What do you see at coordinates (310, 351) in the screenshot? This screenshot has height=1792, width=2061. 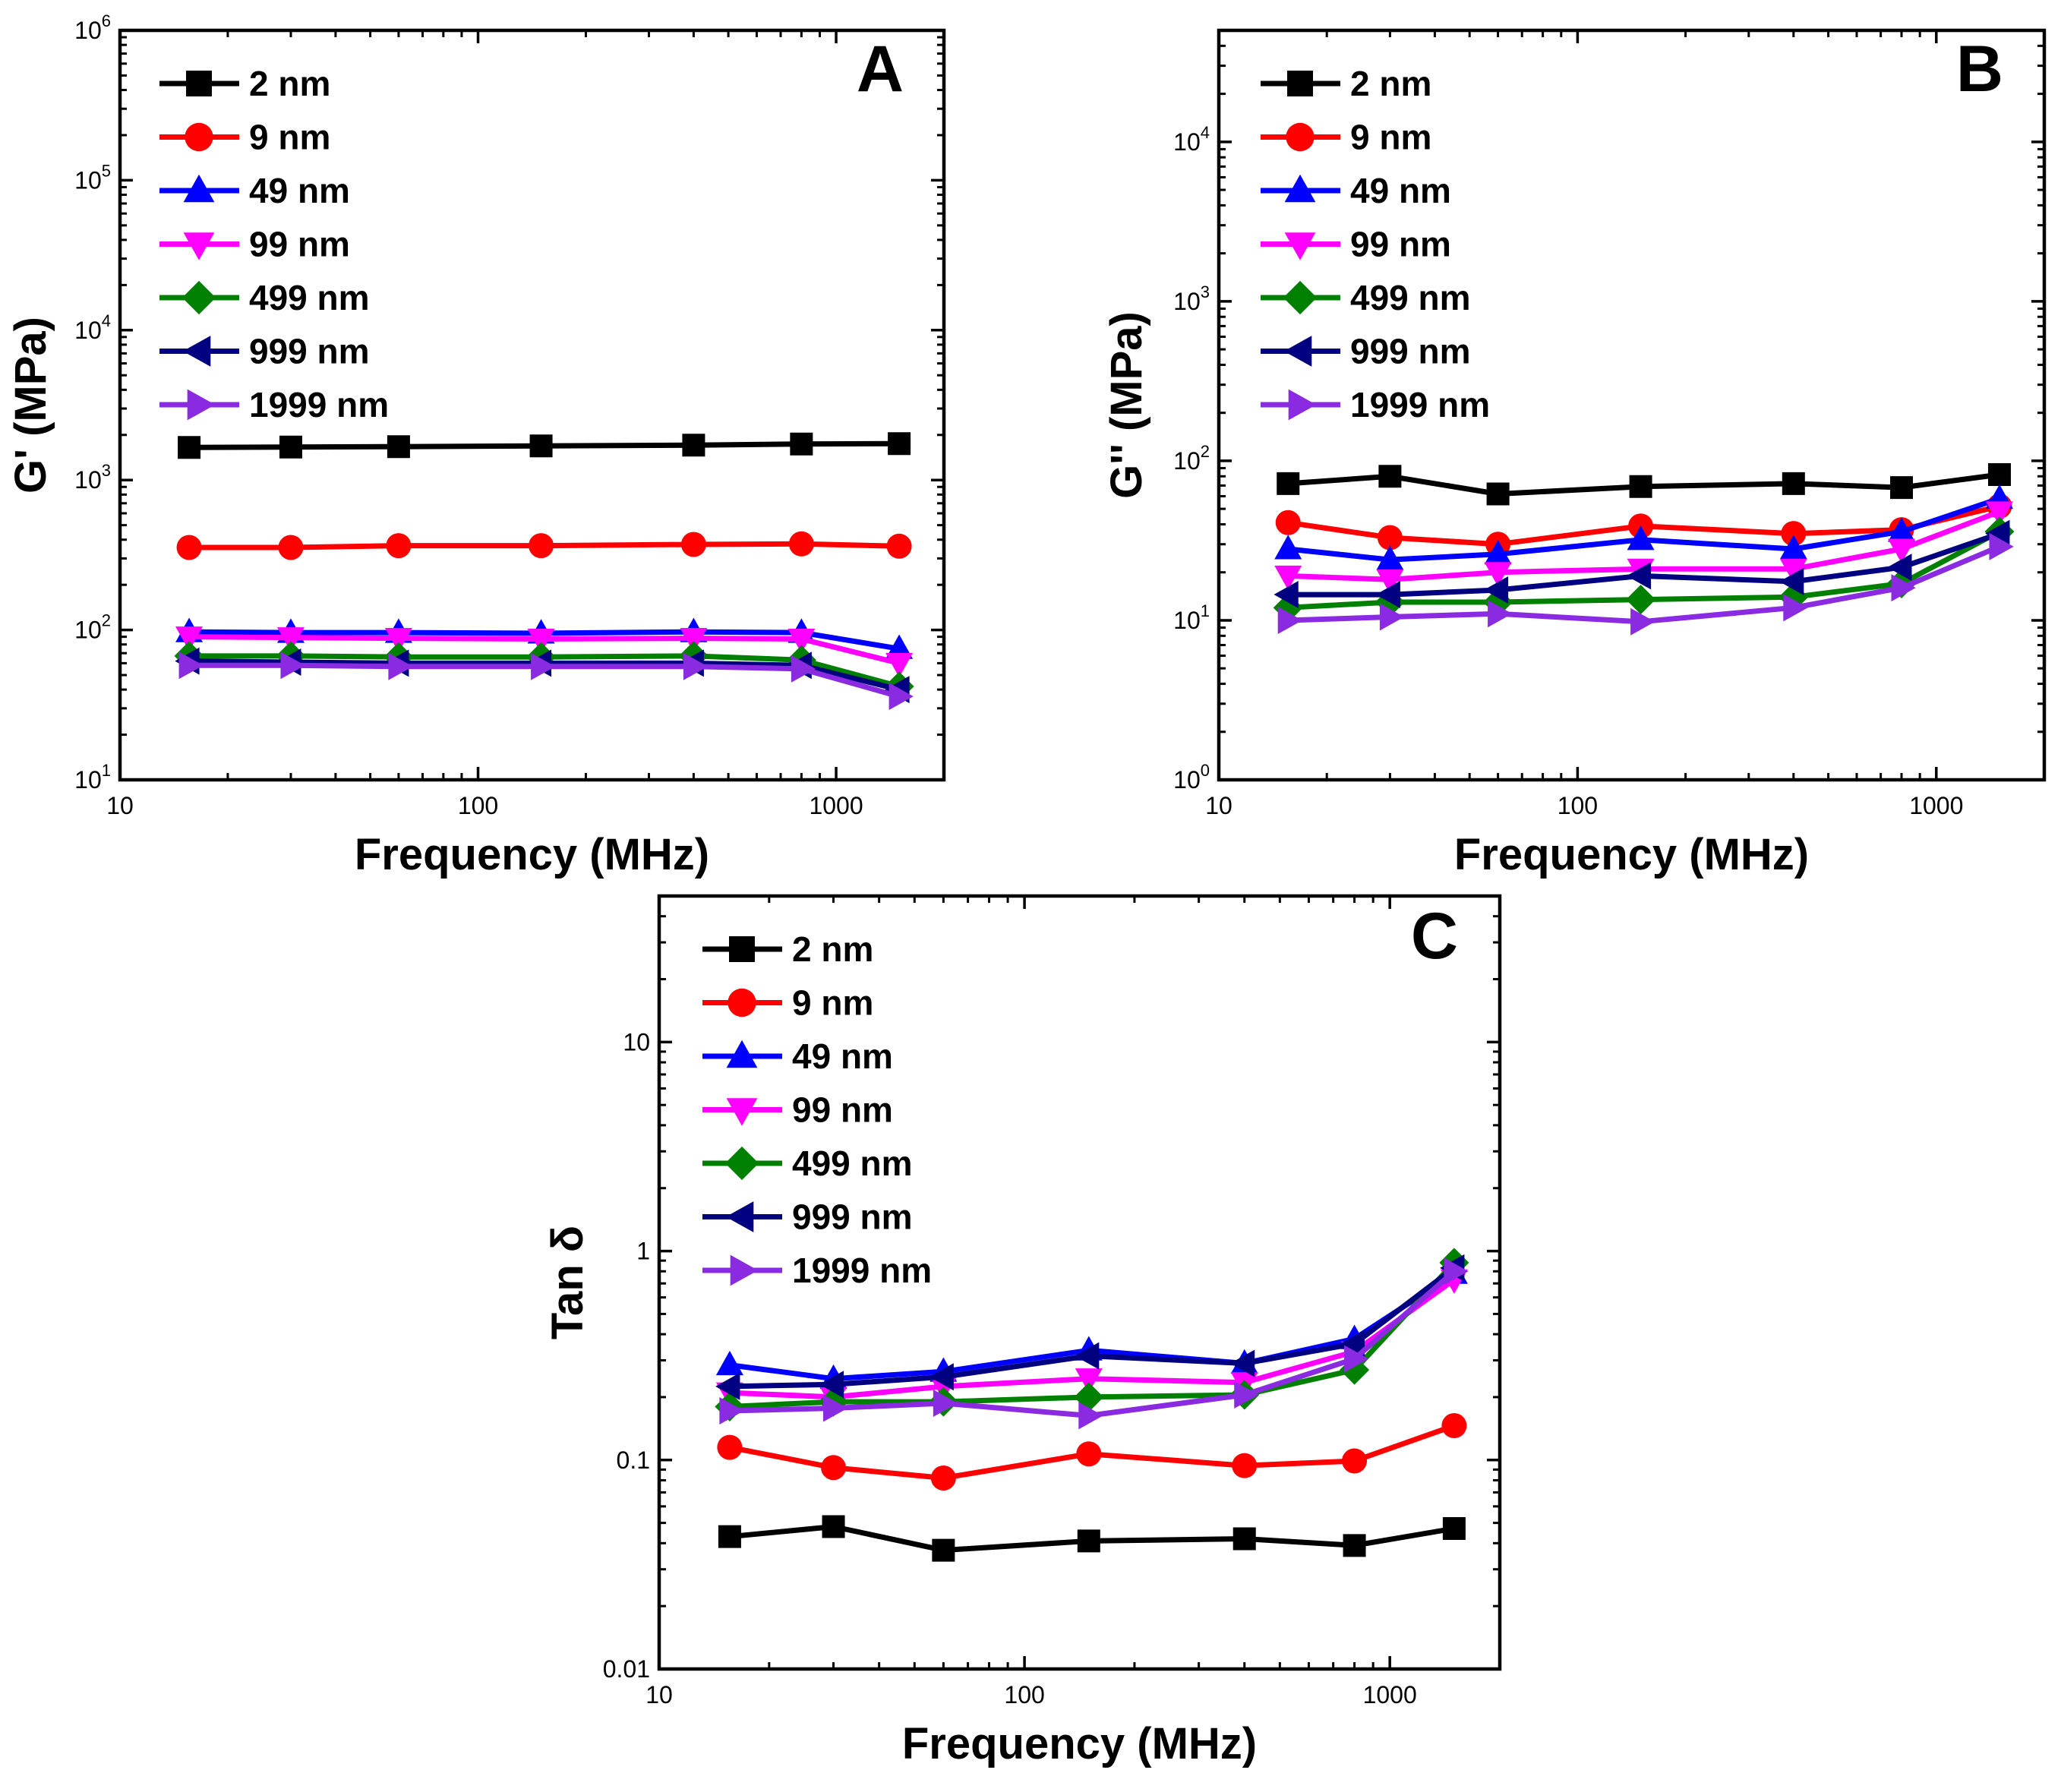 I see `legend-label: 999 nm` at bounding box center [310, 351].